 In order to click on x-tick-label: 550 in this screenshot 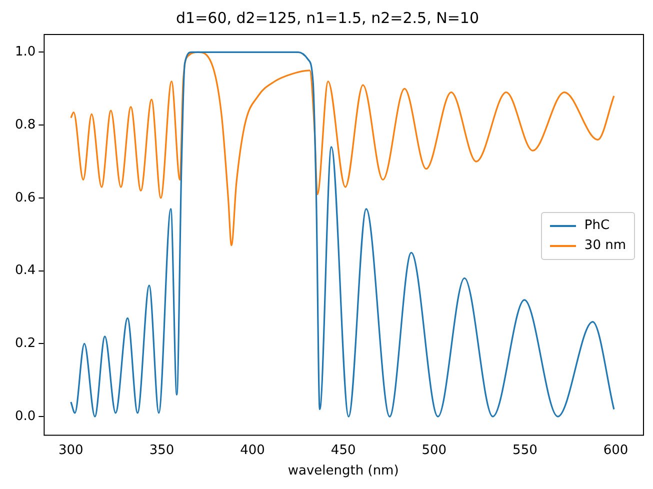, I will do `click(525, 450)`.